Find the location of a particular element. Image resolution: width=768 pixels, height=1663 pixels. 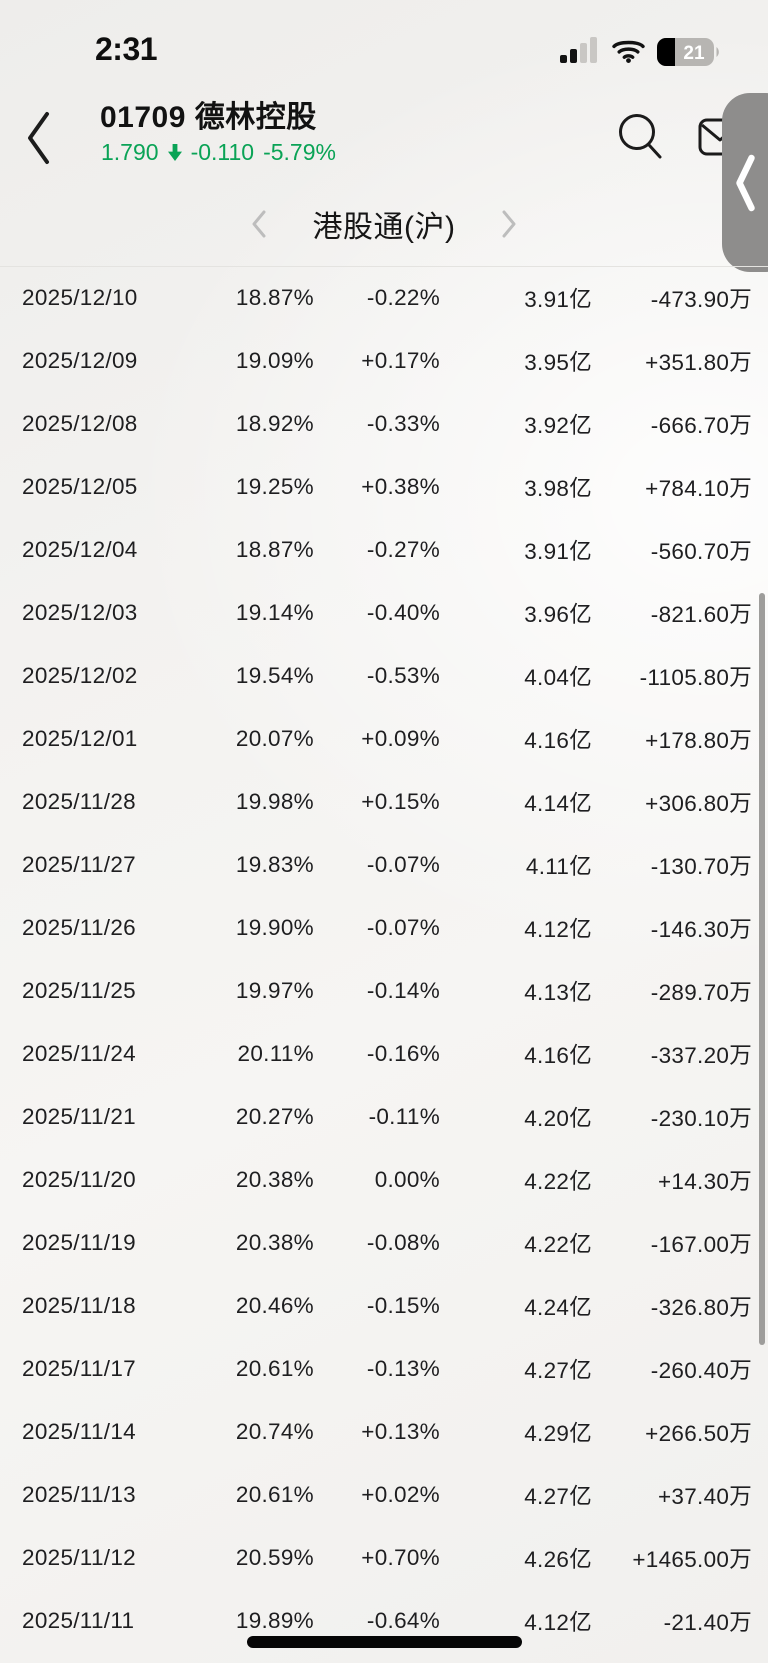

handle-chevron-left-icon is located at coordinates (745, 183).